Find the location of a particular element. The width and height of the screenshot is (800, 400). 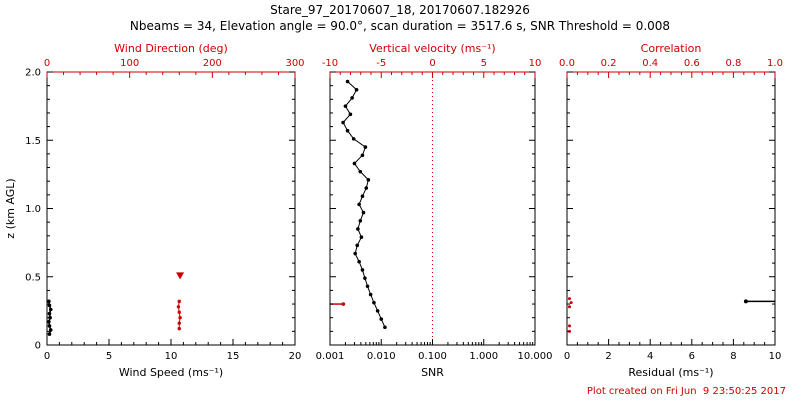

svg-text: 0.010 is located at coordinates (381, 356).